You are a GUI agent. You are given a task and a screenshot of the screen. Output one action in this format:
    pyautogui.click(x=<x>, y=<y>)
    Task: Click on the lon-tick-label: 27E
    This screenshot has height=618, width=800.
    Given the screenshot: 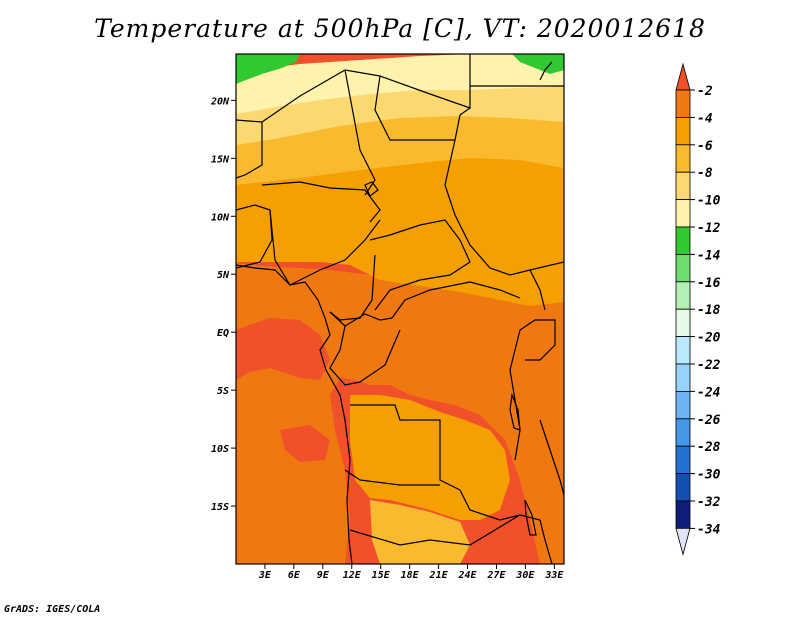 What is the action you would take?
    pyautogui.click(x=496, y=575)
    